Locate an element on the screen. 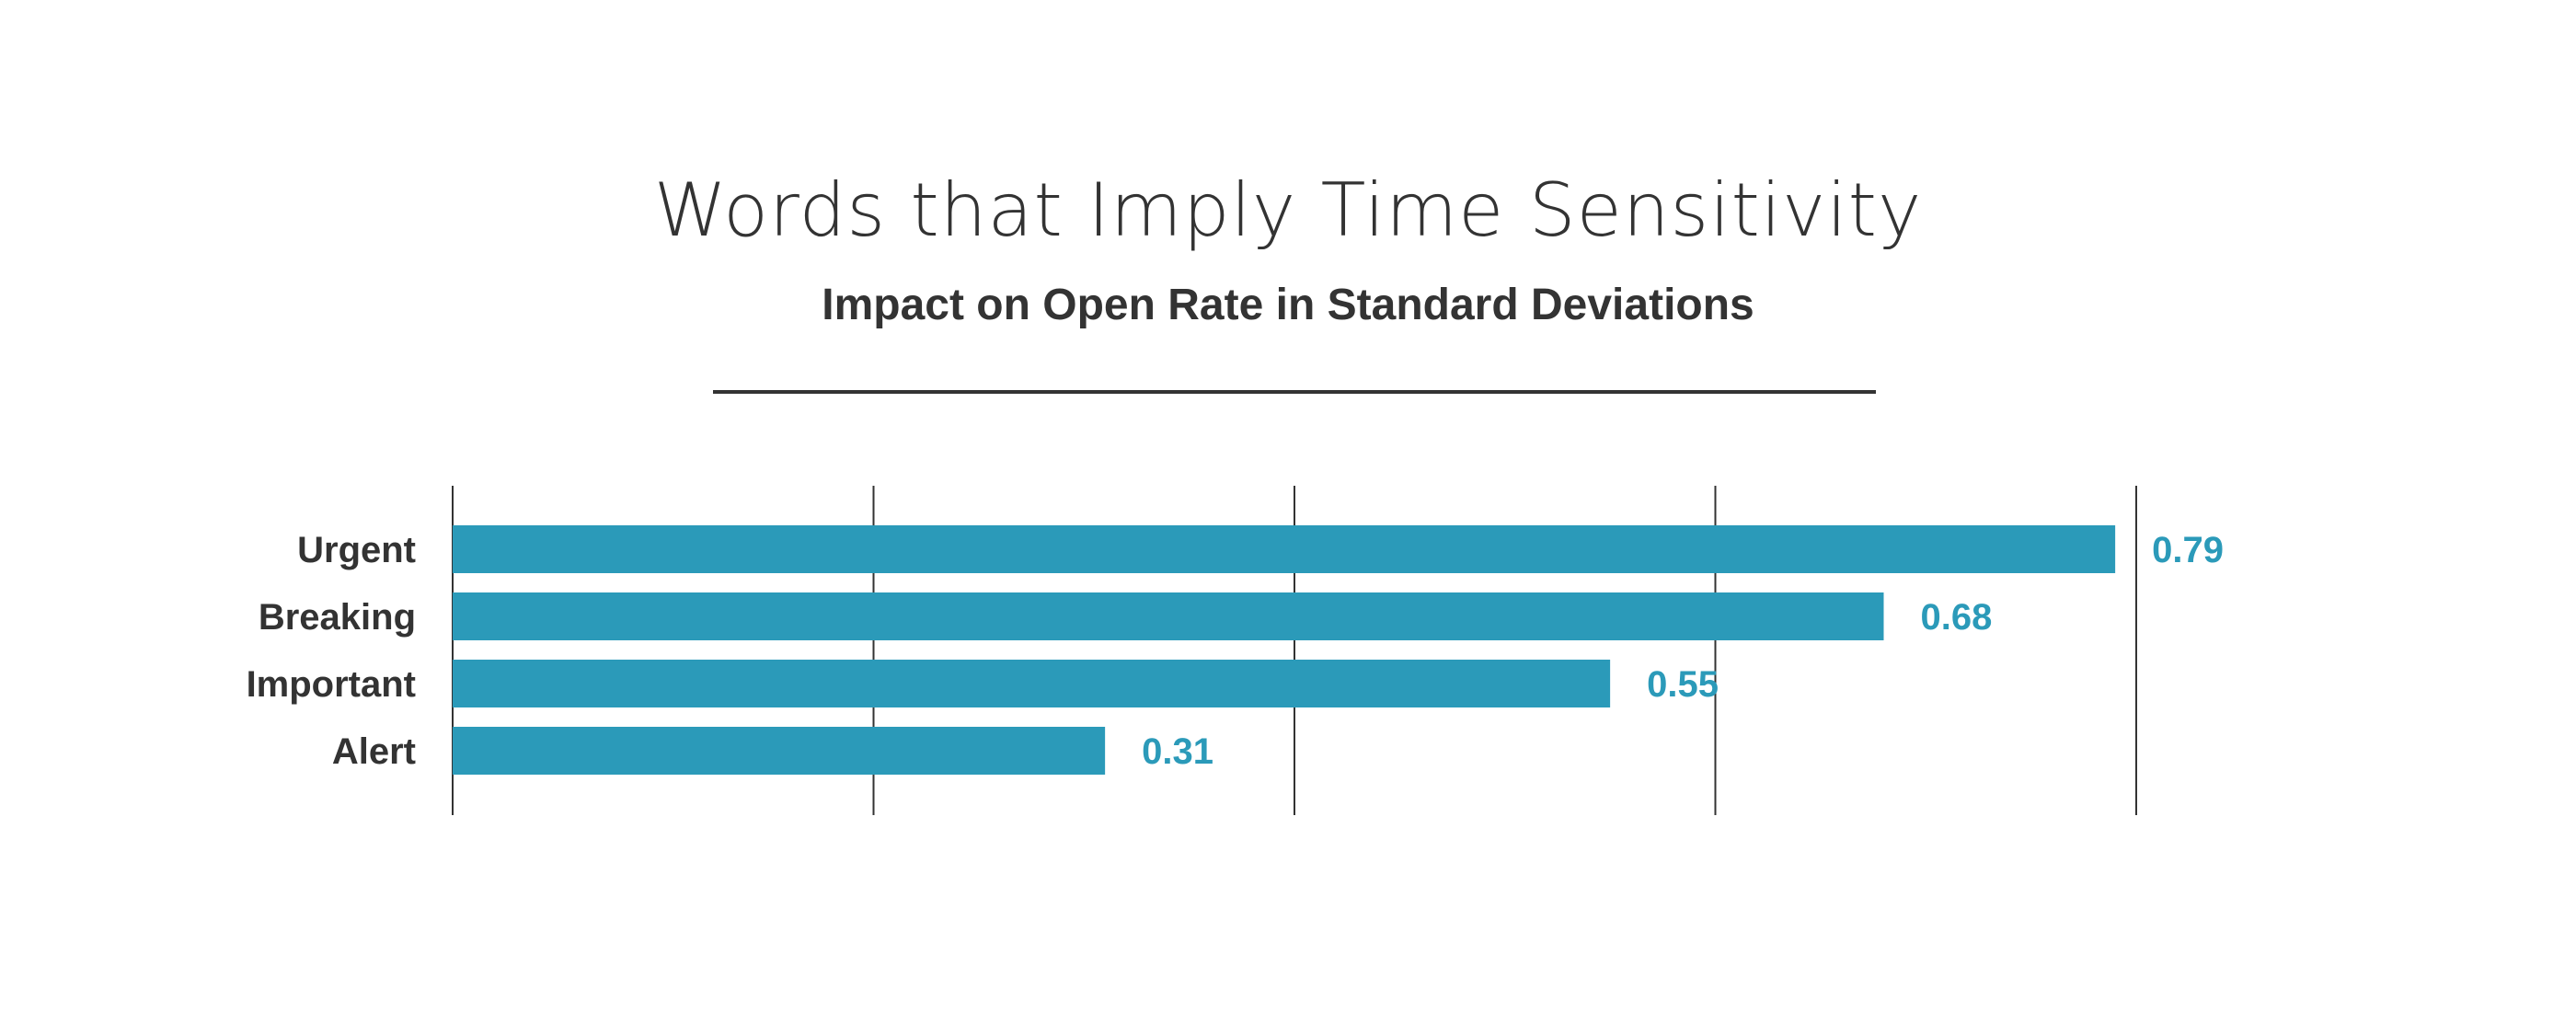 This screenshot has width=2576, height=1035. title-divider is located at coordinates (1294, 392).